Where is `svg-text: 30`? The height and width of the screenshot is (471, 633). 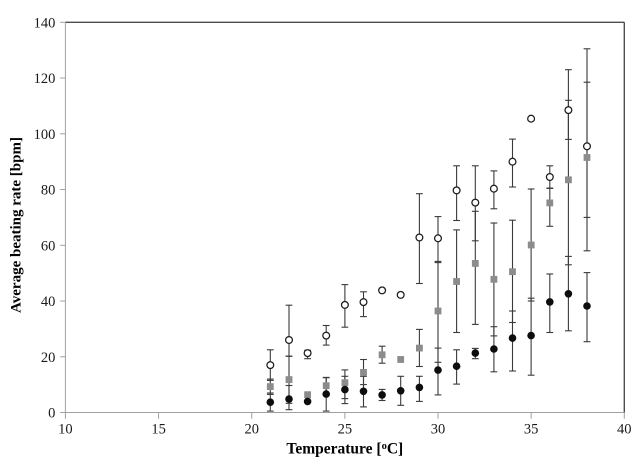 svg-text: 30 is located at coordinates (438, 430).